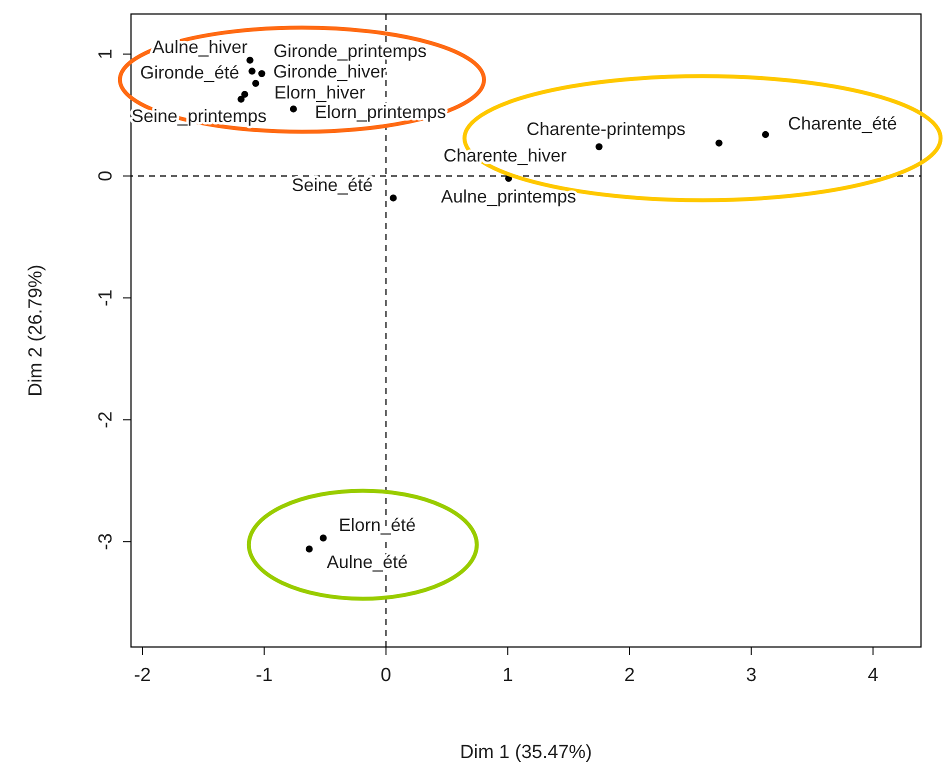 The width and height of the screenshot is (943, 766). I want to click on annotation: Charente-printemps, so click(606, 129).